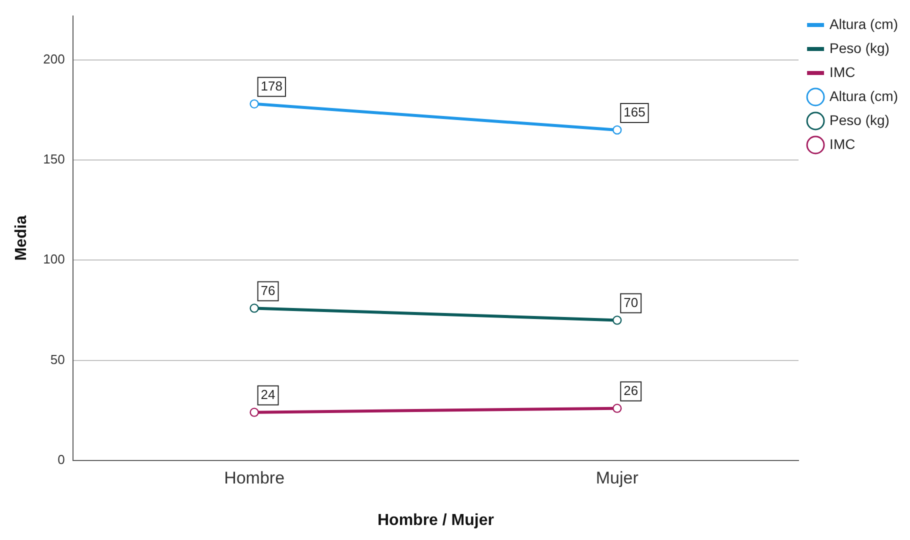 The width and height of the screenshot is (910, 540). What do you see at coordinates (54, 259) in the screenshot?
I see `y-tick-label: 100` at bounding box center [54, 259].